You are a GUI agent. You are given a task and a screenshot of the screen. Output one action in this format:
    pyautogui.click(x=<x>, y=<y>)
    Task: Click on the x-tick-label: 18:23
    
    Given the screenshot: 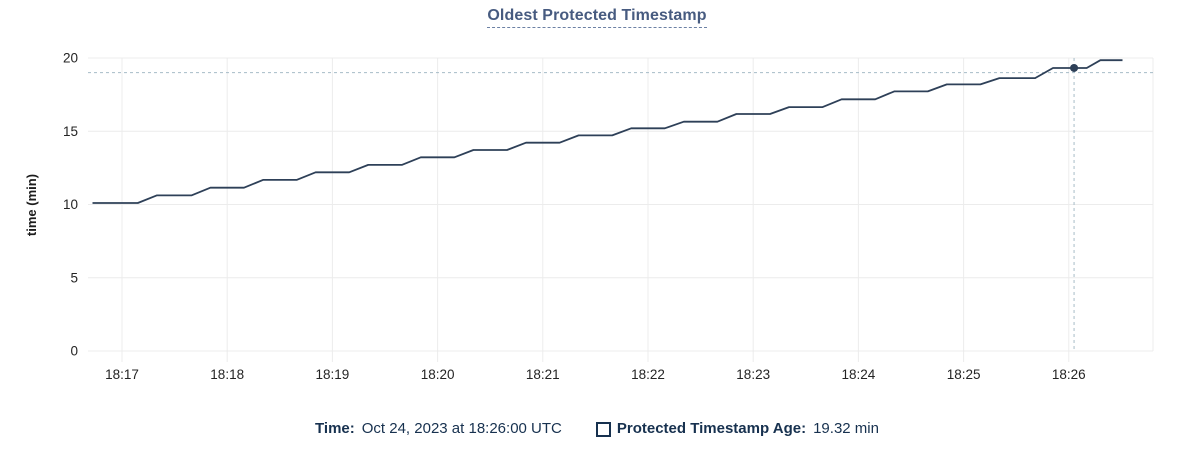 What is the action you would take?
    pyautogui.click(x=753, y=374)
    